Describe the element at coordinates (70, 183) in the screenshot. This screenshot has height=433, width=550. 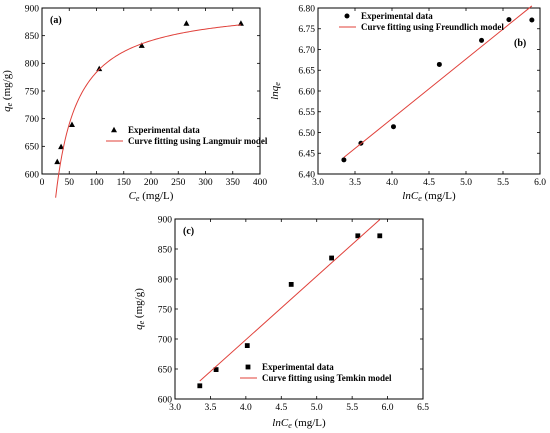
I see `x-tick-label: 50` at that location.